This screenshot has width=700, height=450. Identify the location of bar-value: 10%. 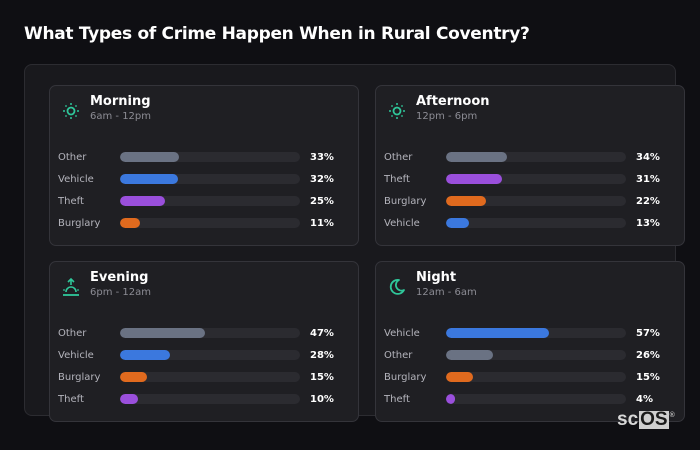
(322, 399).